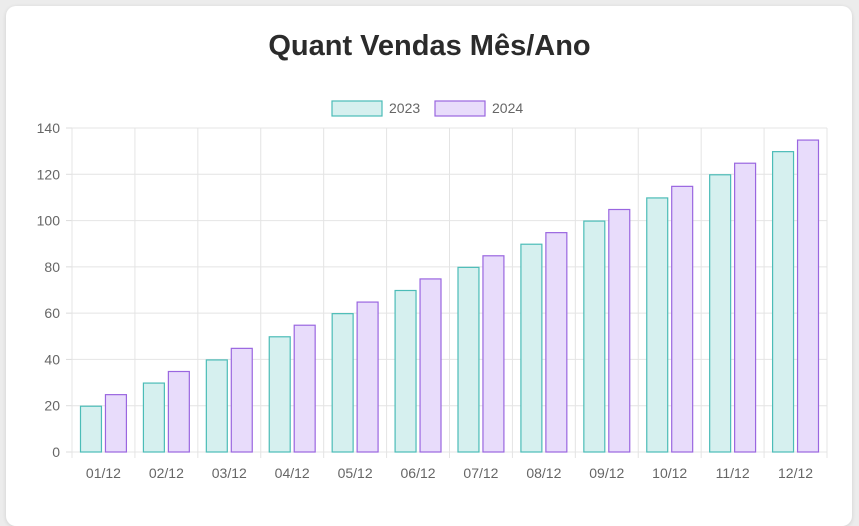 The height and width of the screenshot is (526, 859). Describe the element at coordinates (56, 452) in the screenshot. I see `y-tick-label: 0` at that location.